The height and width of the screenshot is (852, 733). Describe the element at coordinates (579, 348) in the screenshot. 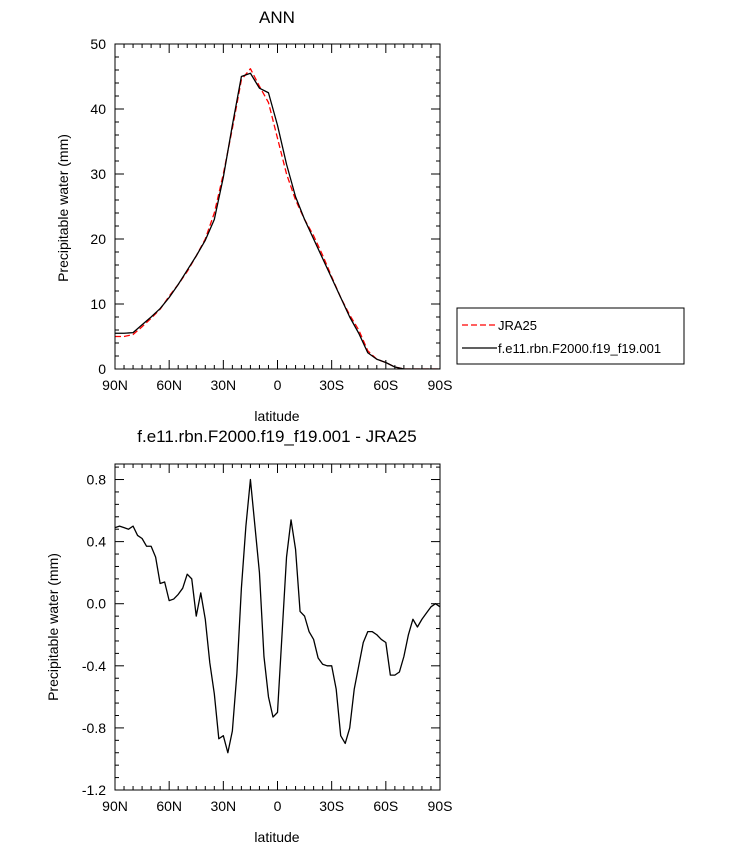

I see `legend-label-1: f.e11.rbn.F2000.f19_f19.001` at that location.